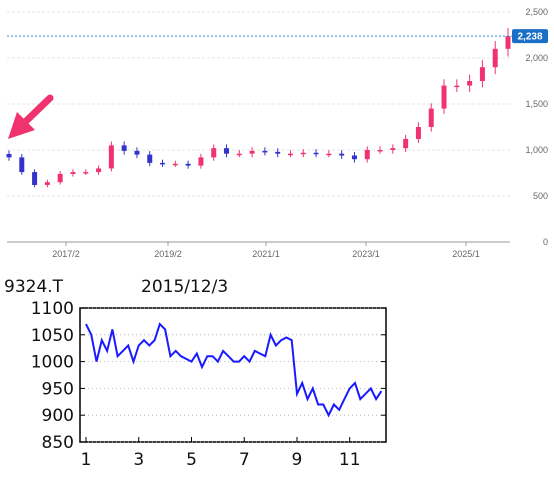 This screenshot has width=554, height=477. What do you see at coordinates (545, 242) in the screenshot?
I see `y-tick-label: 0` at bounding box center [545, 242].